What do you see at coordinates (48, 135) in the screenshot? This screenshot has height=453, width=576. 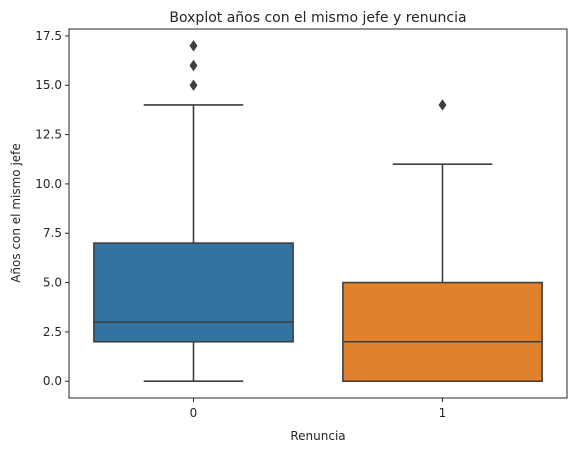 I see `y-tick-label: 12.5` at bounding box center [48, 135].